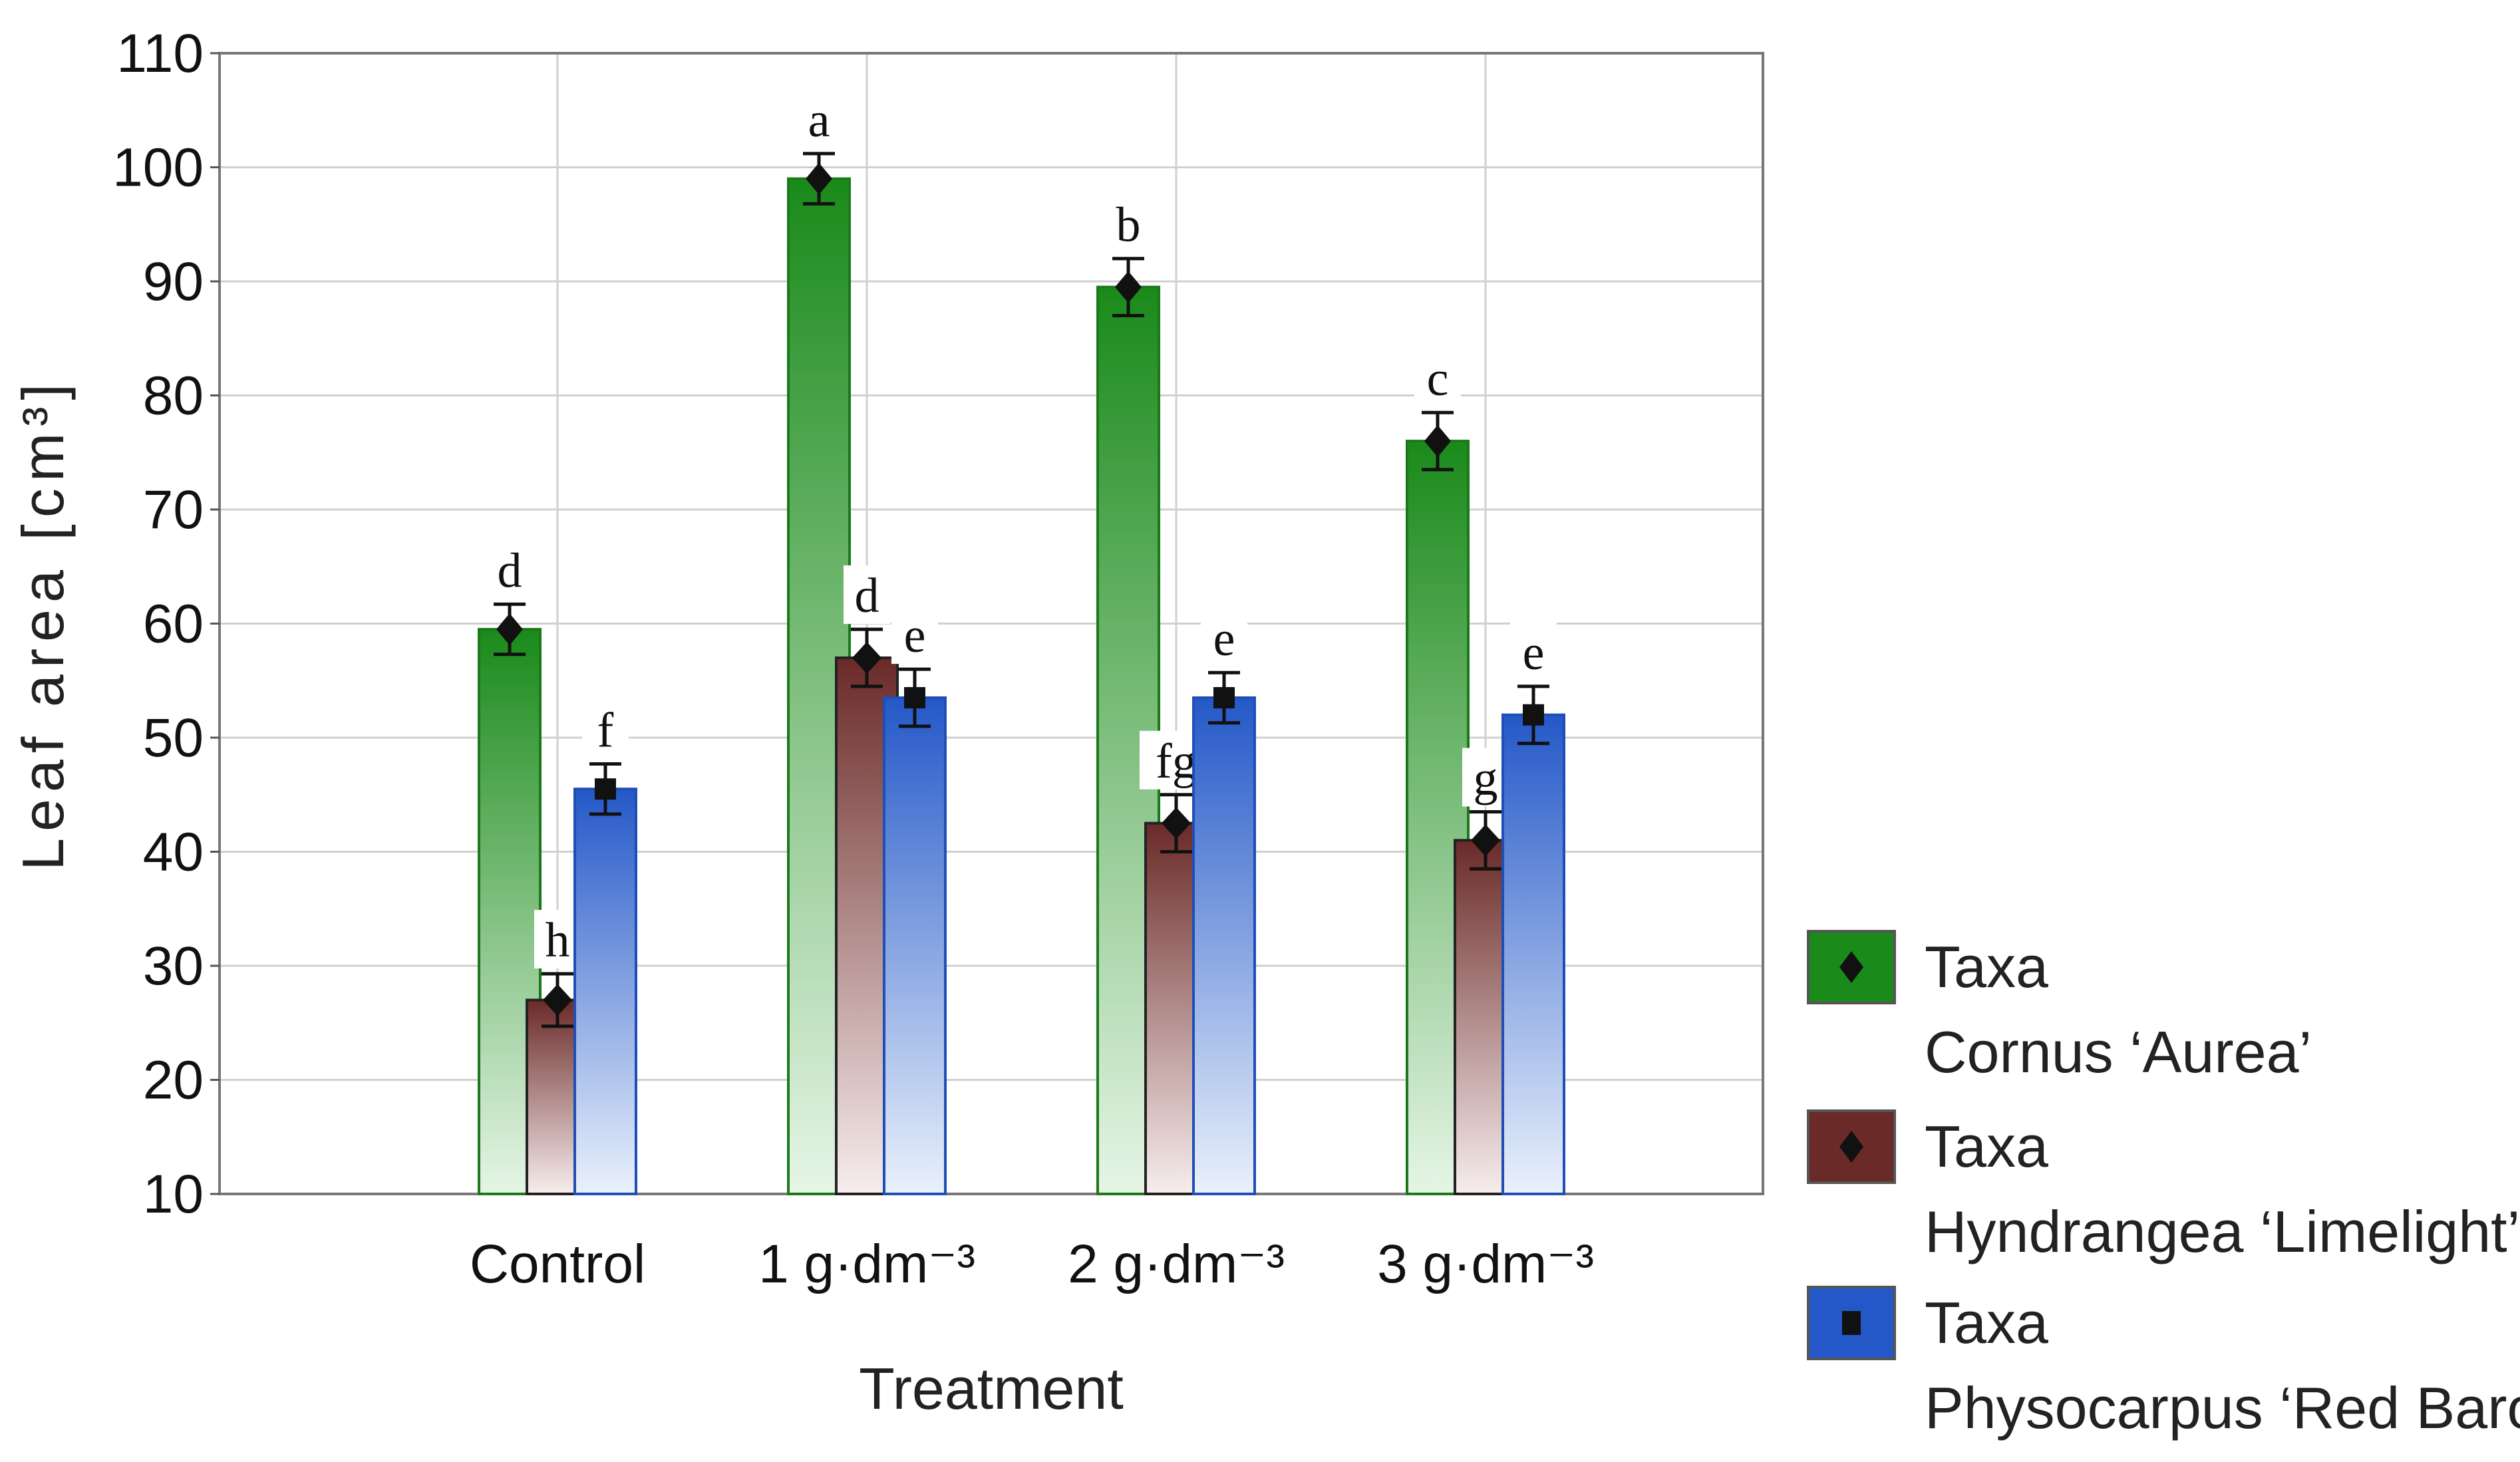 The image size is (2520, 1462). Describe the element at coordinates (1032, 1264) in the screenshot. I see `x-axis-categories: Control 1 g·dm⁻³ 2 g·dm⁻³ 3 g·dm⁻³` at that location.